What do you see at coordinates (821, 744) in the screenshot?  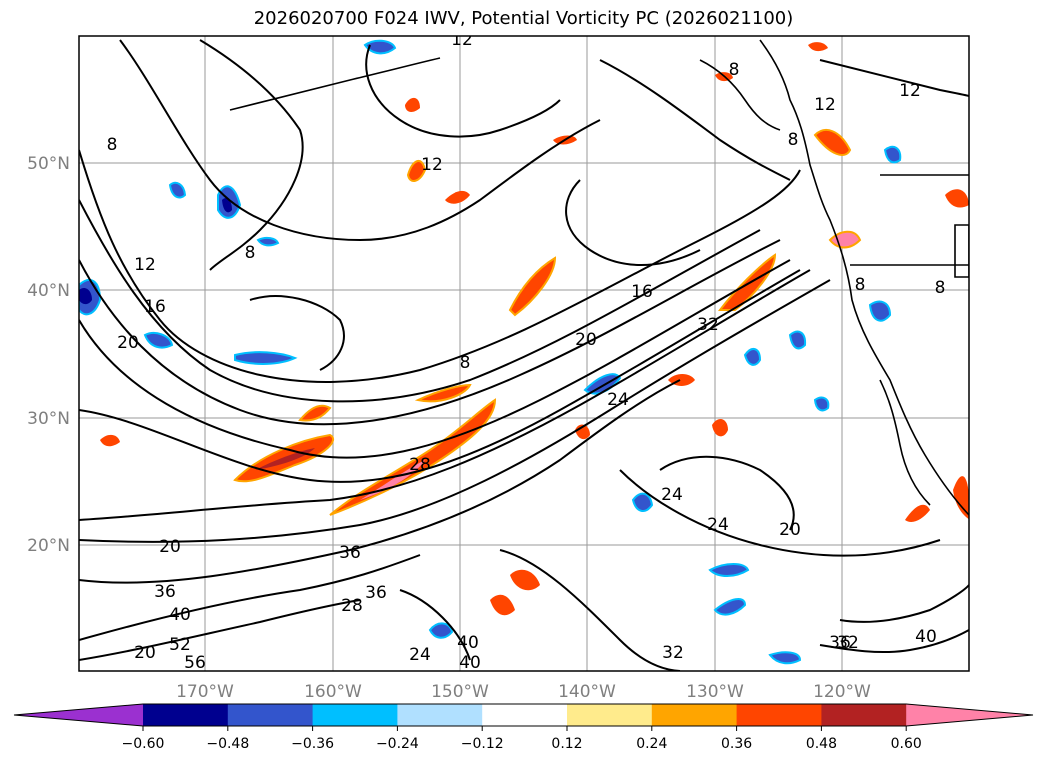 I see `colorbar-tick-label: 0.48` at bounding box center [821, 744].